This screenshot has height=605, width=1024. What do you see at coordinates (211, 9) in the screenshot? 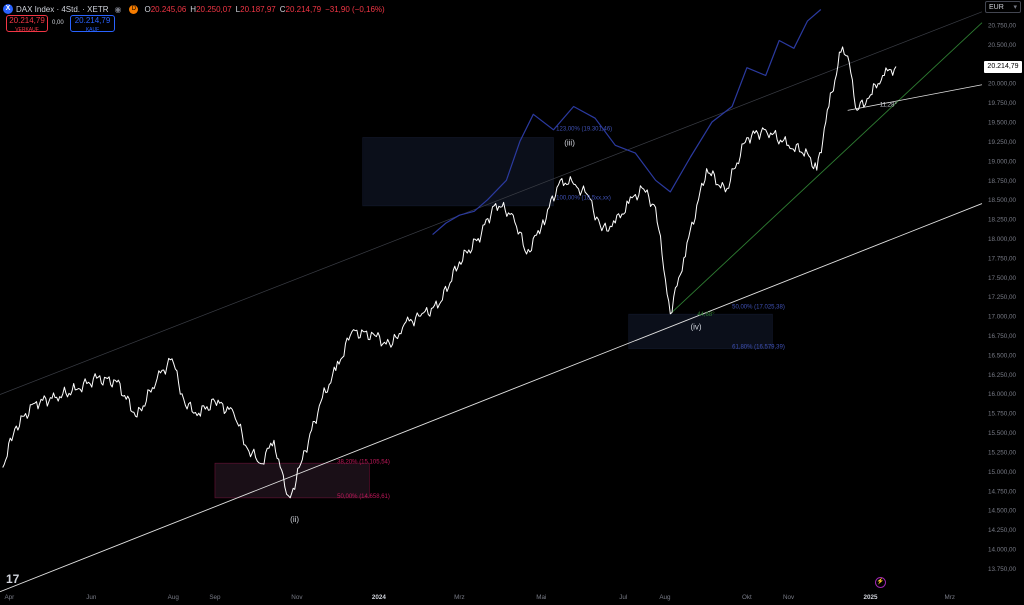
I see `ohlc-high: H20.250,07` at bounding box center [211, 9].